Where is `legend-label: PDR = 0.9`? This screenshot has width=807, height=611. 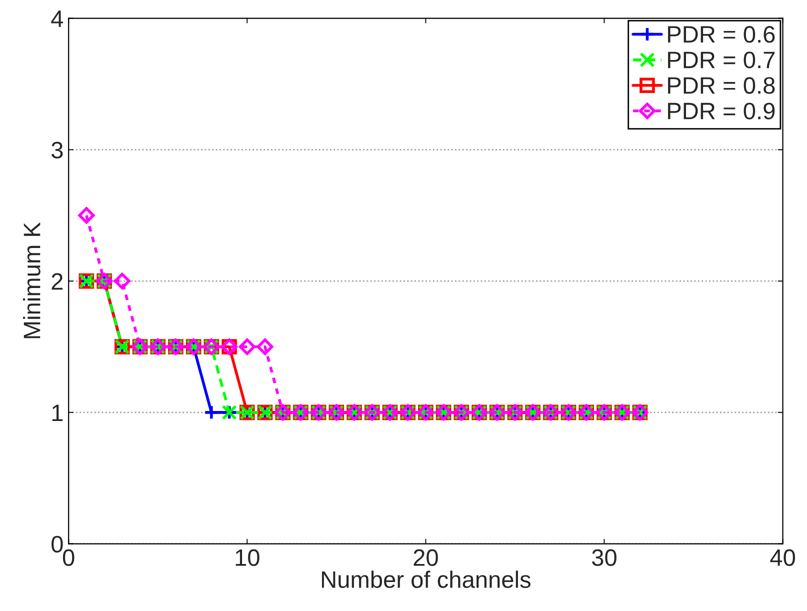 legend-label: PDR = 0.9 is located at coordinates (721, 111).